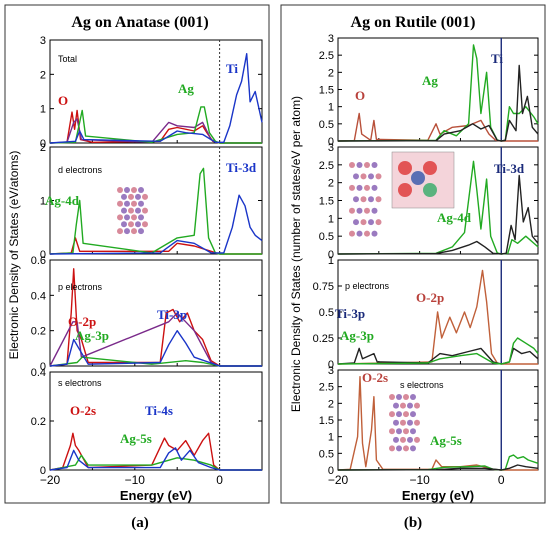 The width and height of the screenshot is (550, 543). What do you see at coordinates (156, 313) in the screenshot?
I see `panel-0-2-frame` at bounding box center [156, 313].